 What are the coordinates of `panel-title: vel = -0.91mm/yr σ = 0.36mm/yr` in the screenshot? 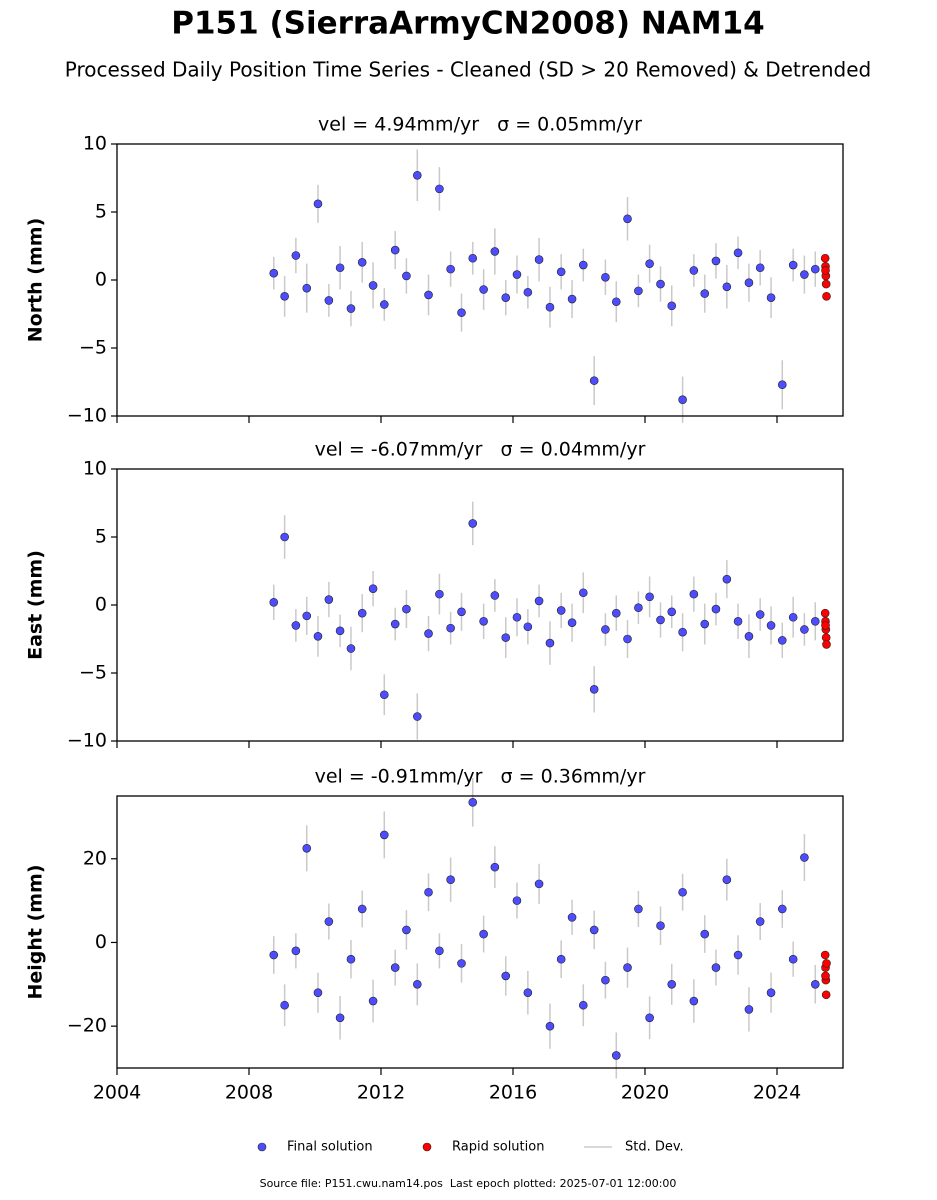 It's located at (480, 777).